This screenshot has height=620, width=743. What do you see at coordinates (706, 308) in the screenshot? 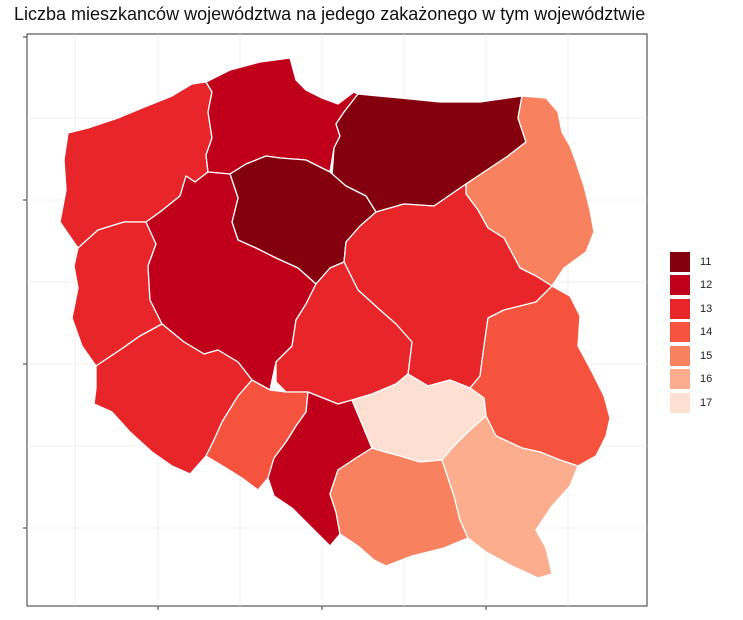
I see `legend-label: 13` at bounding box center [706, 308].